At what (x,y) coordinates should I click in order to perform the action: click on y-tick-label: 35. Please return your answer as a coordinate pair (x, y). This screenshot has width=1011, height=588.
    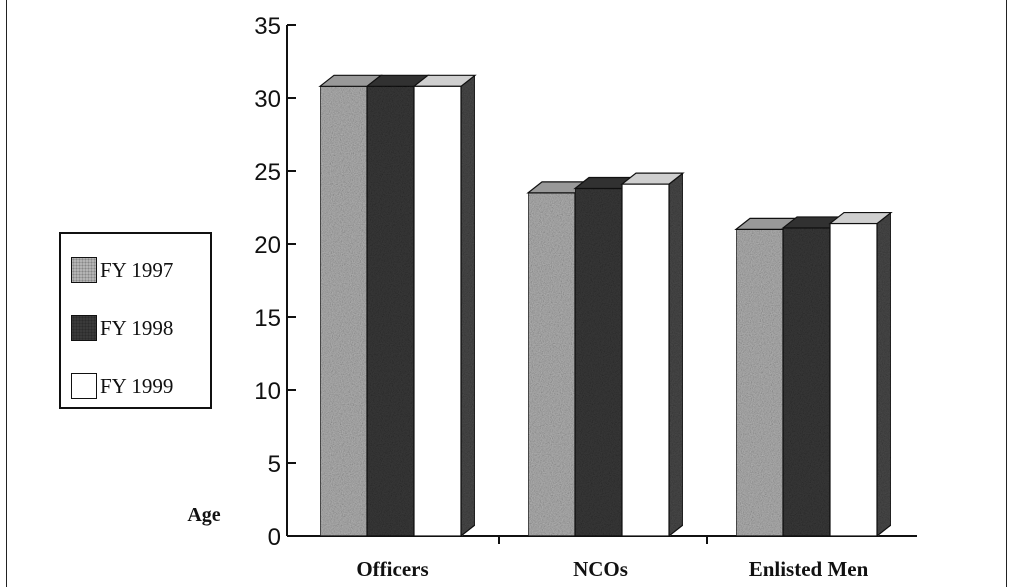
    Looking at the image, I should click on (267, 26).